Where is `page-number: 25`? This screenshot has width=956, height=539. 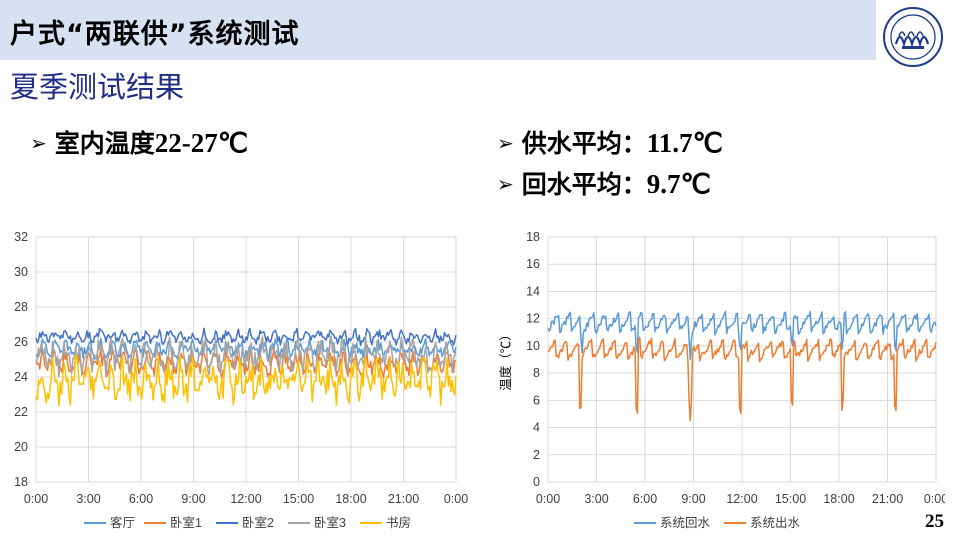 page-number: 25 is located at coordinates (934, 521).